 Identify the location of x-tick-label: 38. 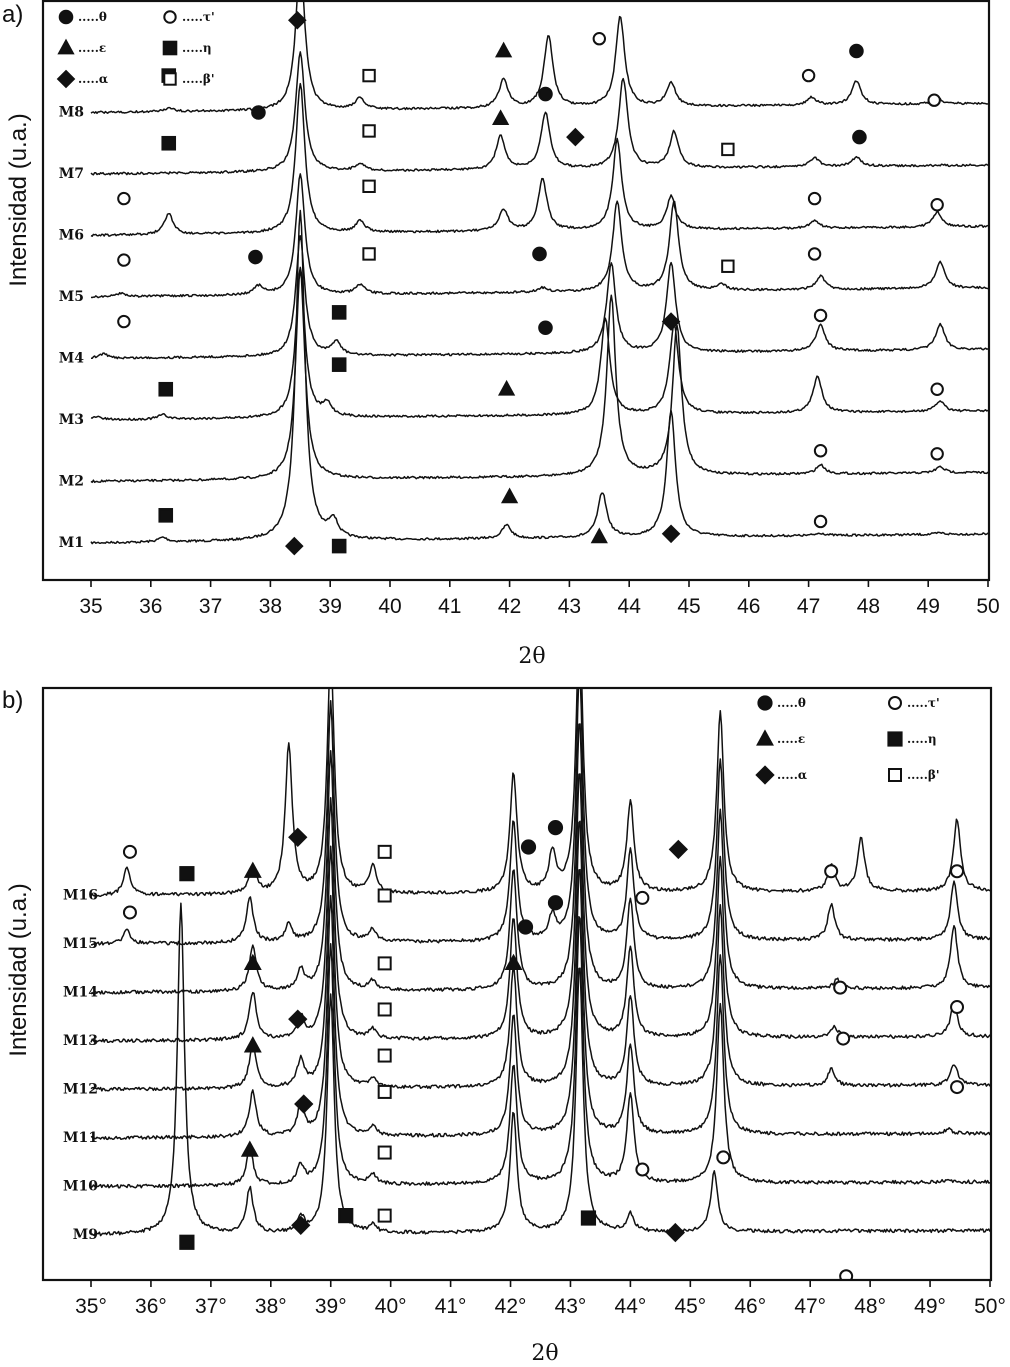
(270, 606).